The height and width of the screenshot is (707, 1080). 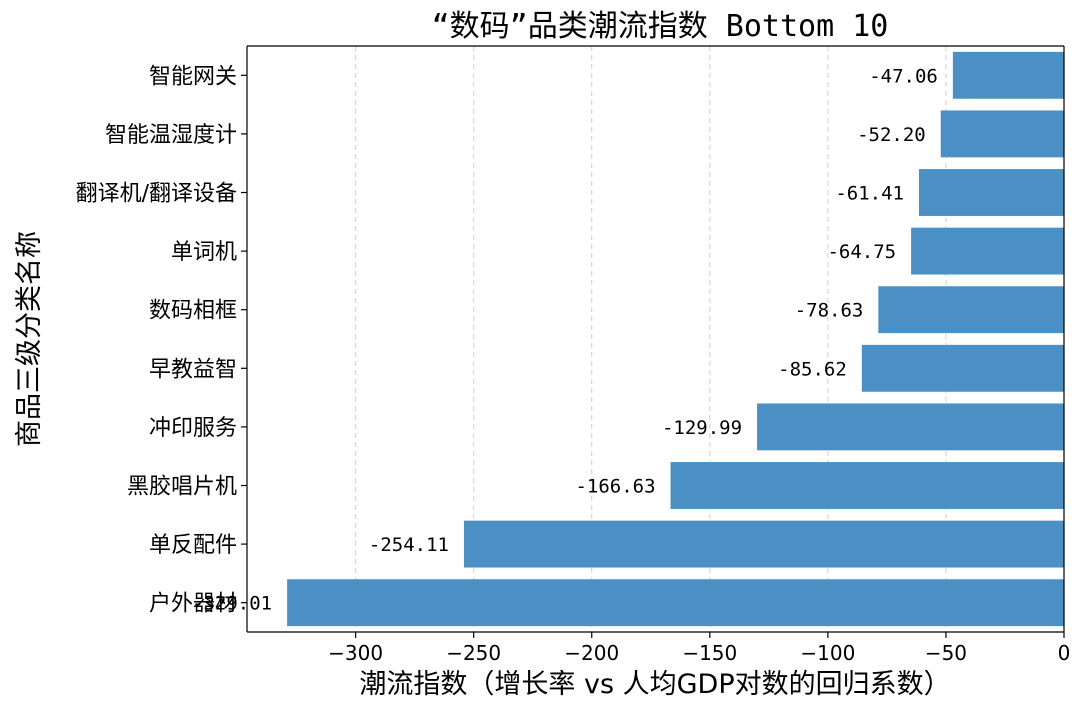 I want to click on x-tick-label: −50, so click(x=946, y=653).